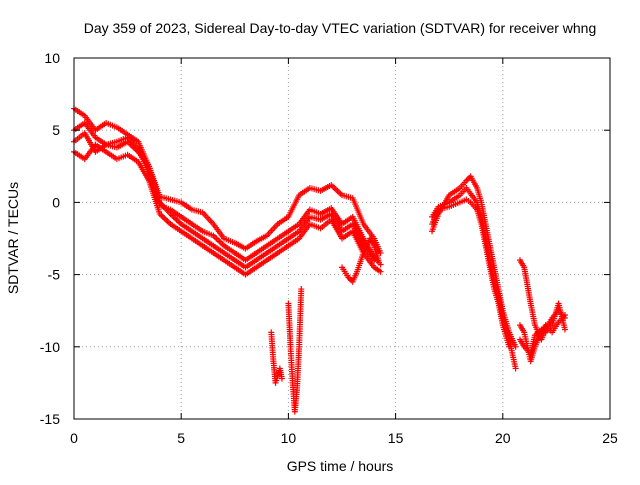 The width and height of the screenshot is (640, 485). I want to click on x-axis-title: GPS time / hours, so click(340, 466).